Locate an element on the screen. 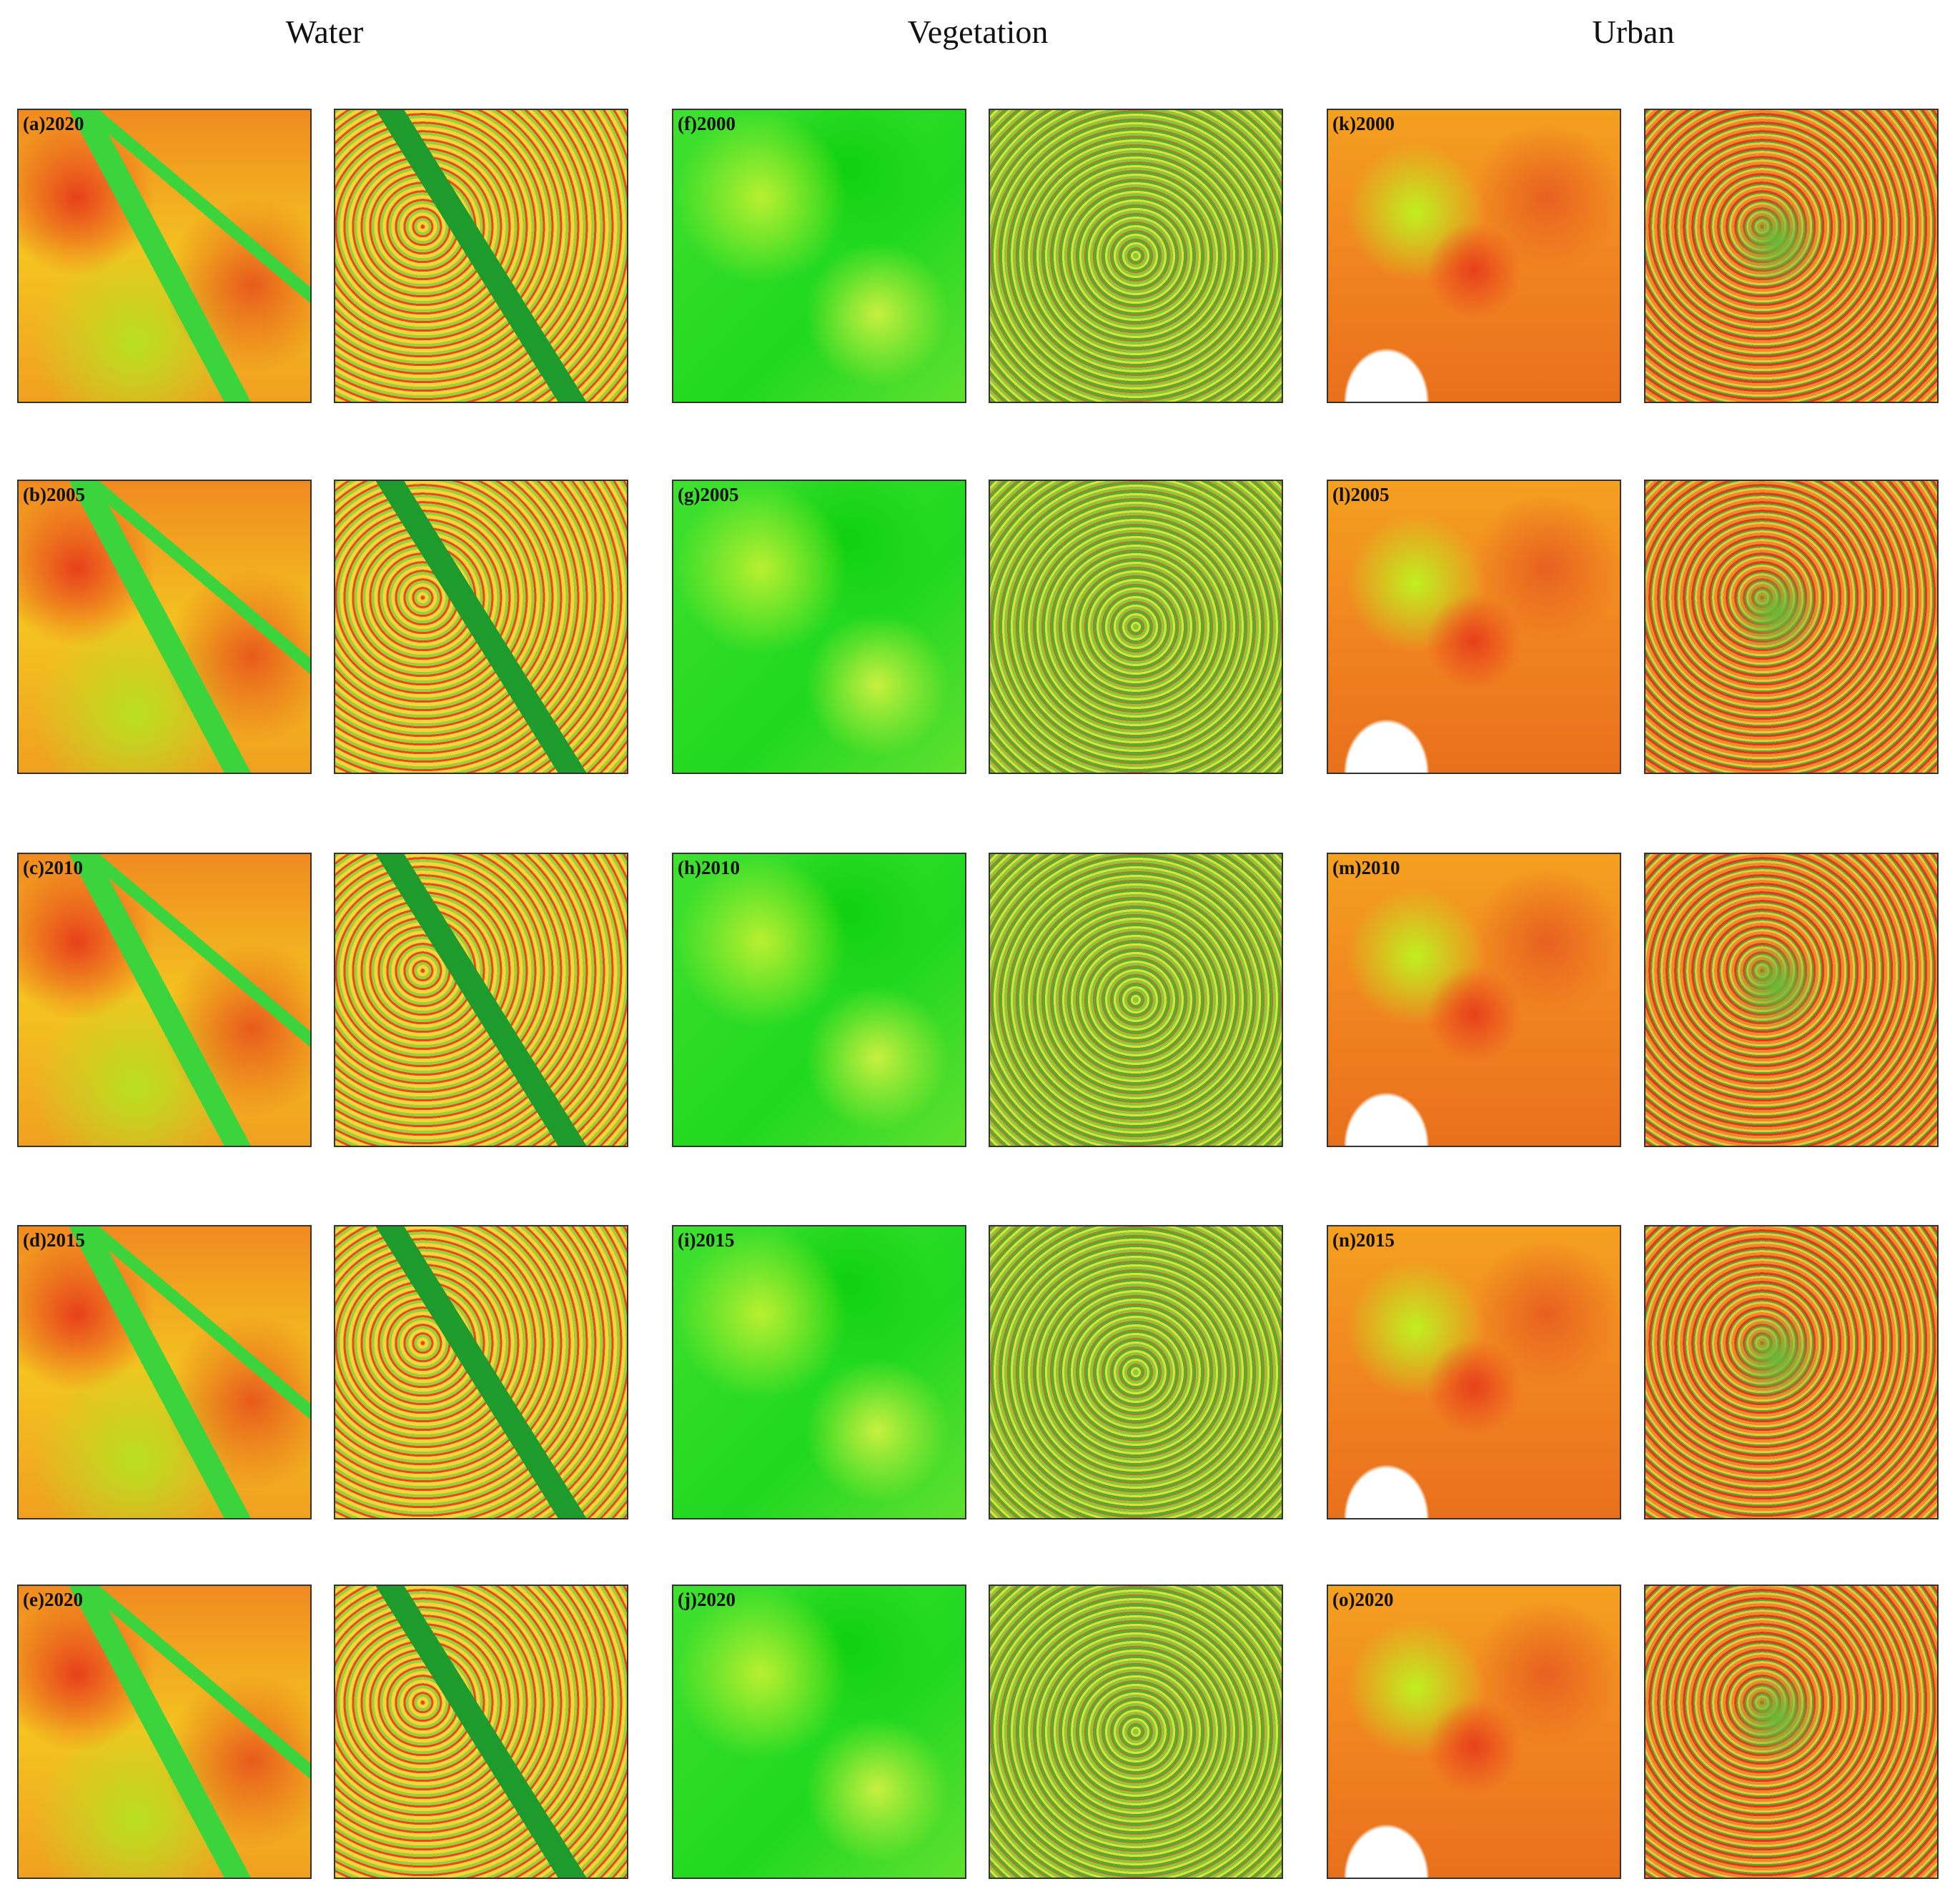 The width and height of the screenshot is (1955, 1904). panel-label: (l)2005 is located at coordinates (1361, 494).